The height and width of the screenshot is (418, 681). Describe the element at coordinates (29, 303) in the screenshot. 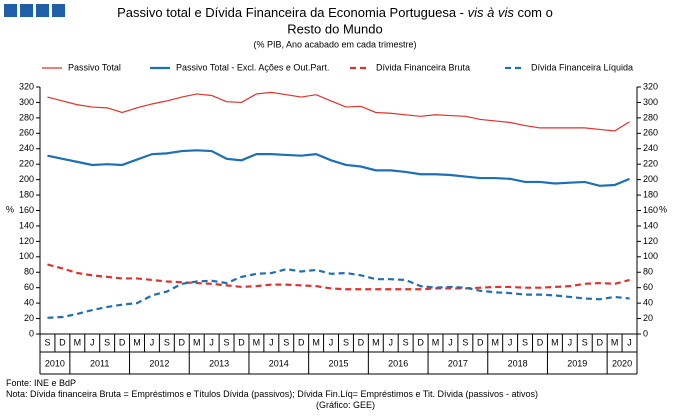

I see `y-tick-label: 40` at that location.